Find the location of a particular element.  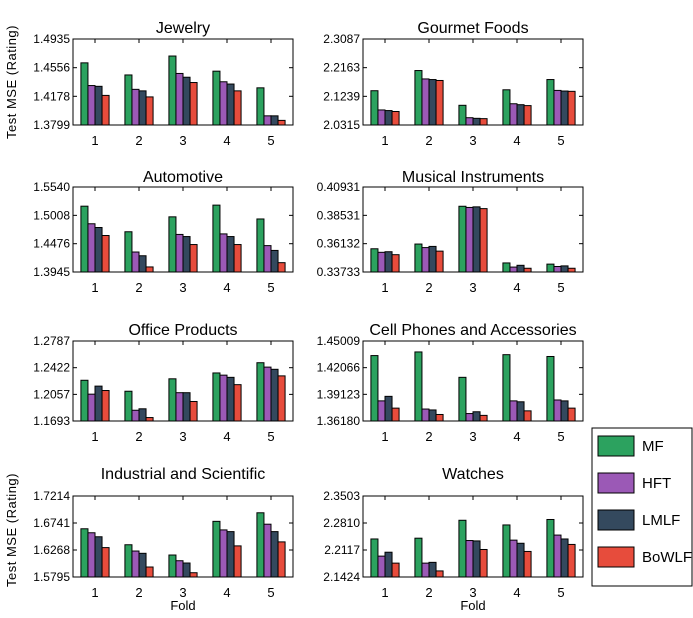

y-axis-label: Test MSE (Rating) is located at coordinates (11, 530).